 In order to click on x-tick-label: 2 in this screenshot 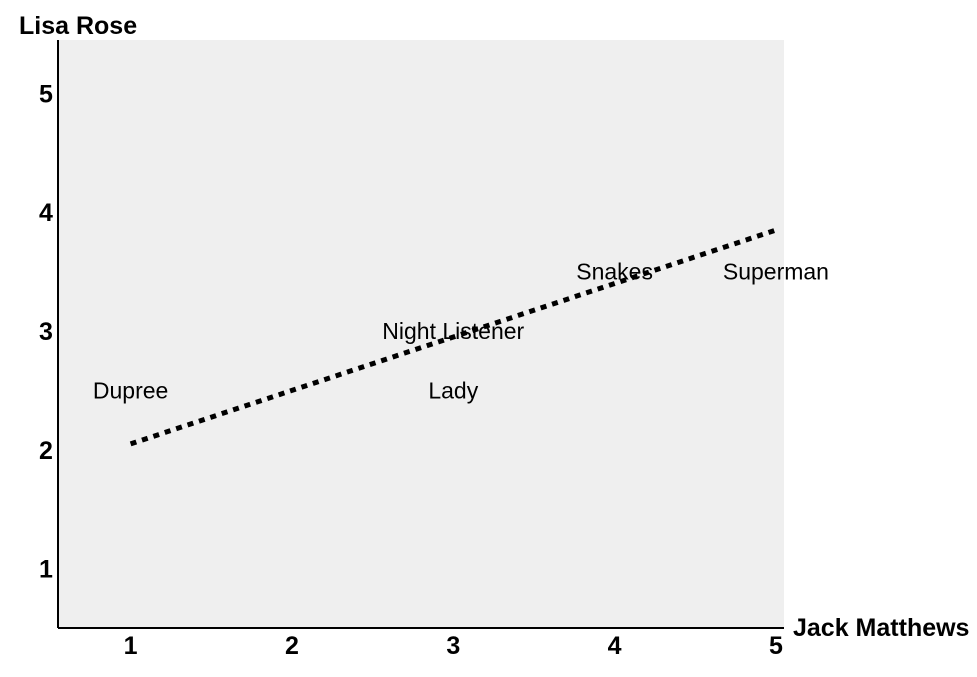, I will do `click(292, 646)`.